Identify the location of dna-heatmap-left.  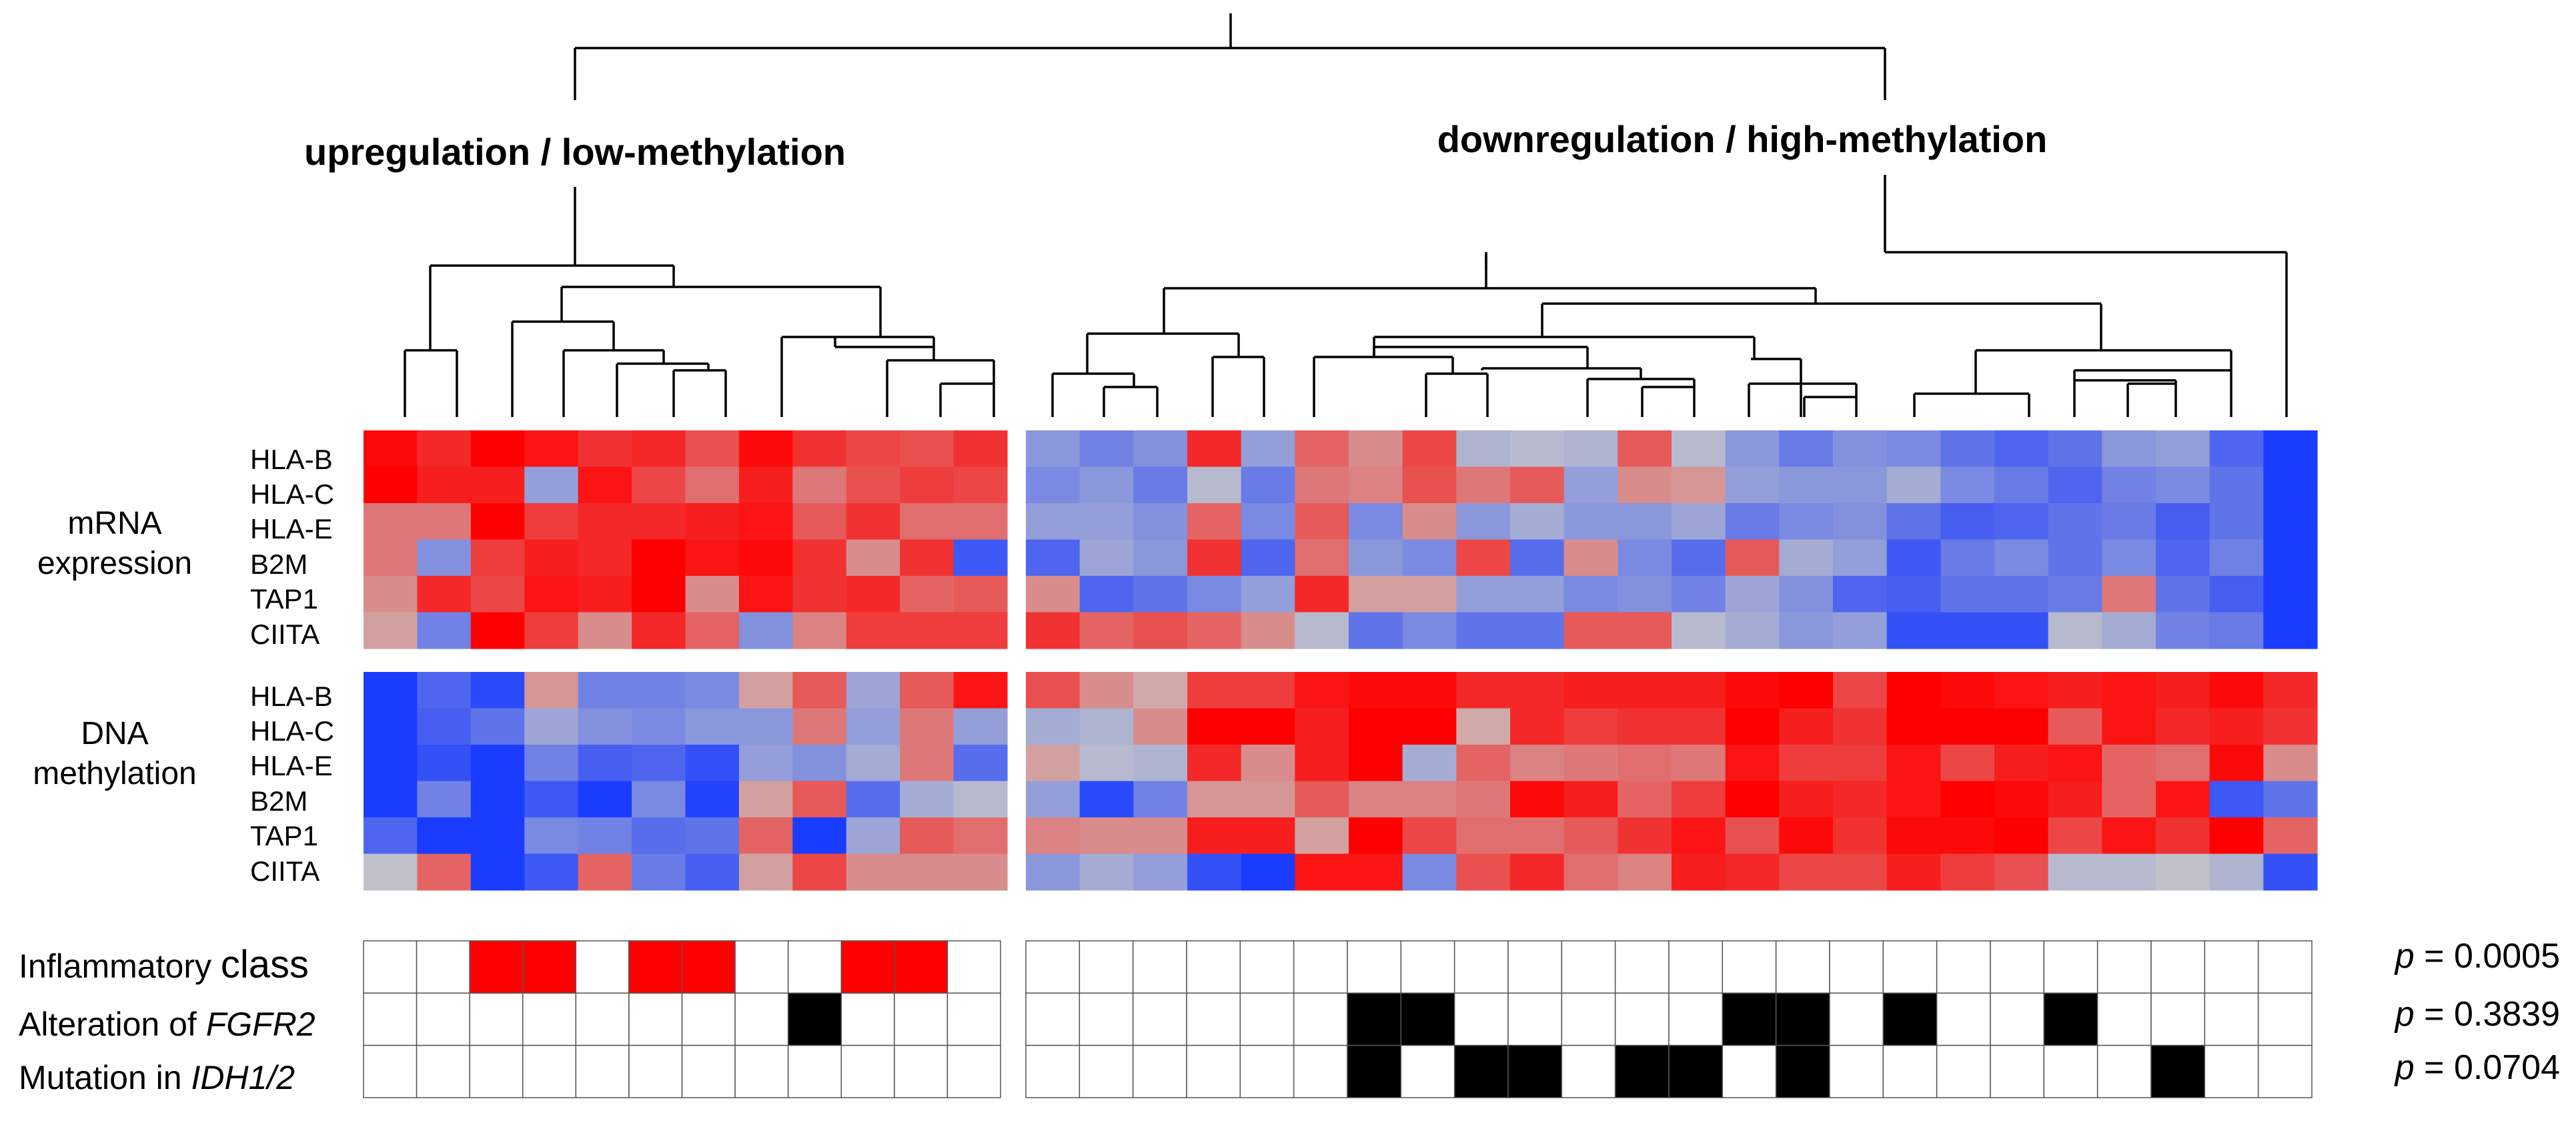
(686, 781).